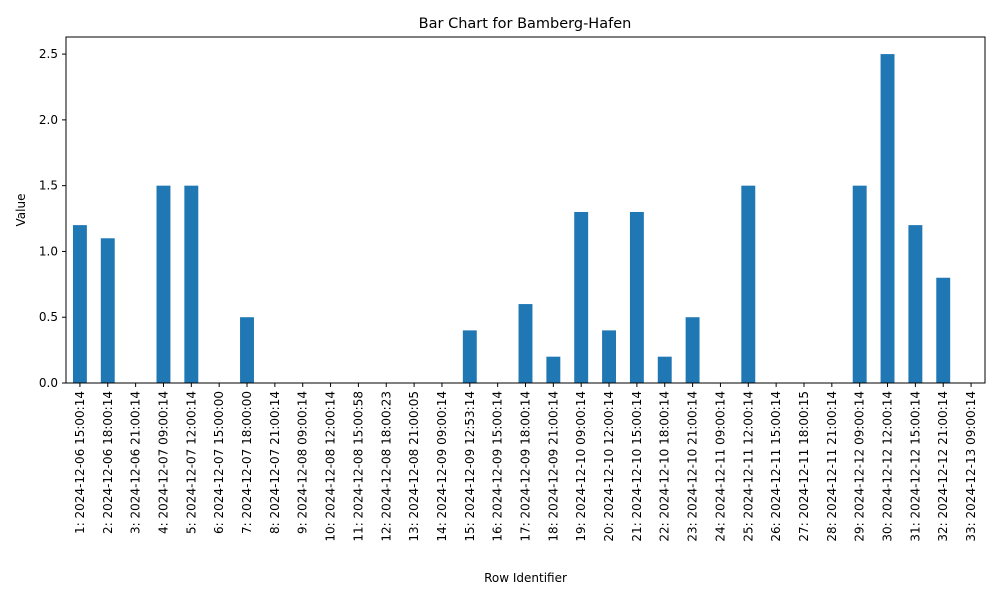  What do you see at coordinates (526, 466) in the screenshot?
I see `x-tick-label: 17: 2024-12-09 18:00:14` at bounding box center [526, 466].